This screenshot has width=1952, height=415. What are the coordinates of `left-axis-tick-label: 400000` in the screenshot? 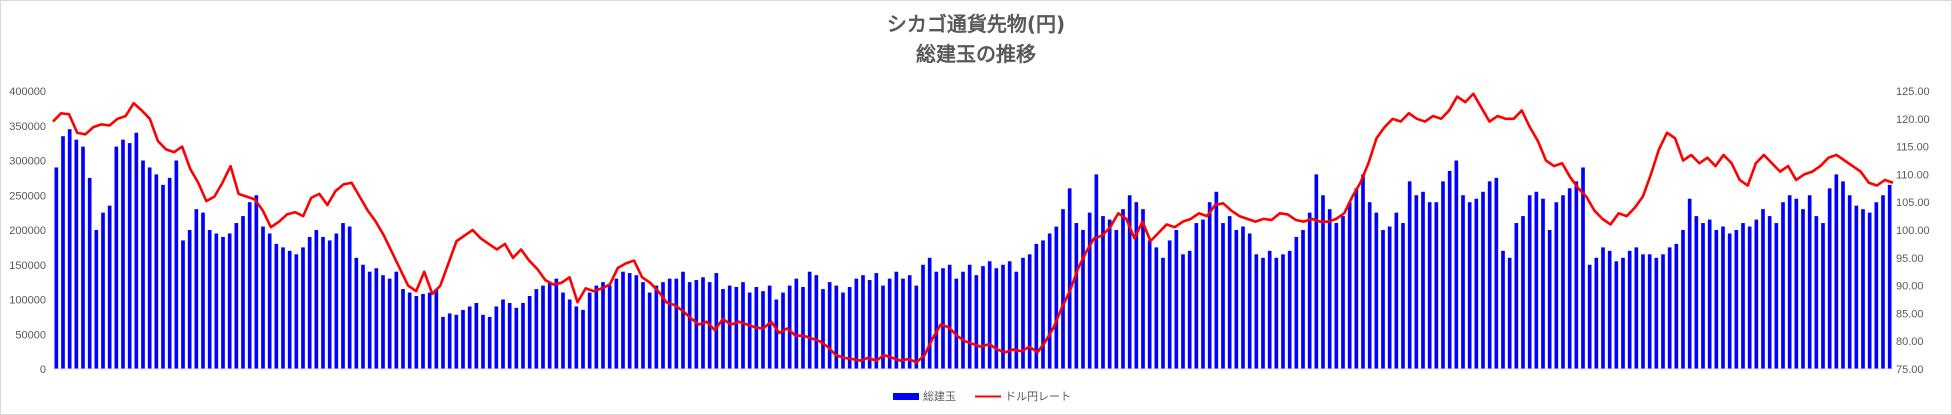 It's located at (27, 92).